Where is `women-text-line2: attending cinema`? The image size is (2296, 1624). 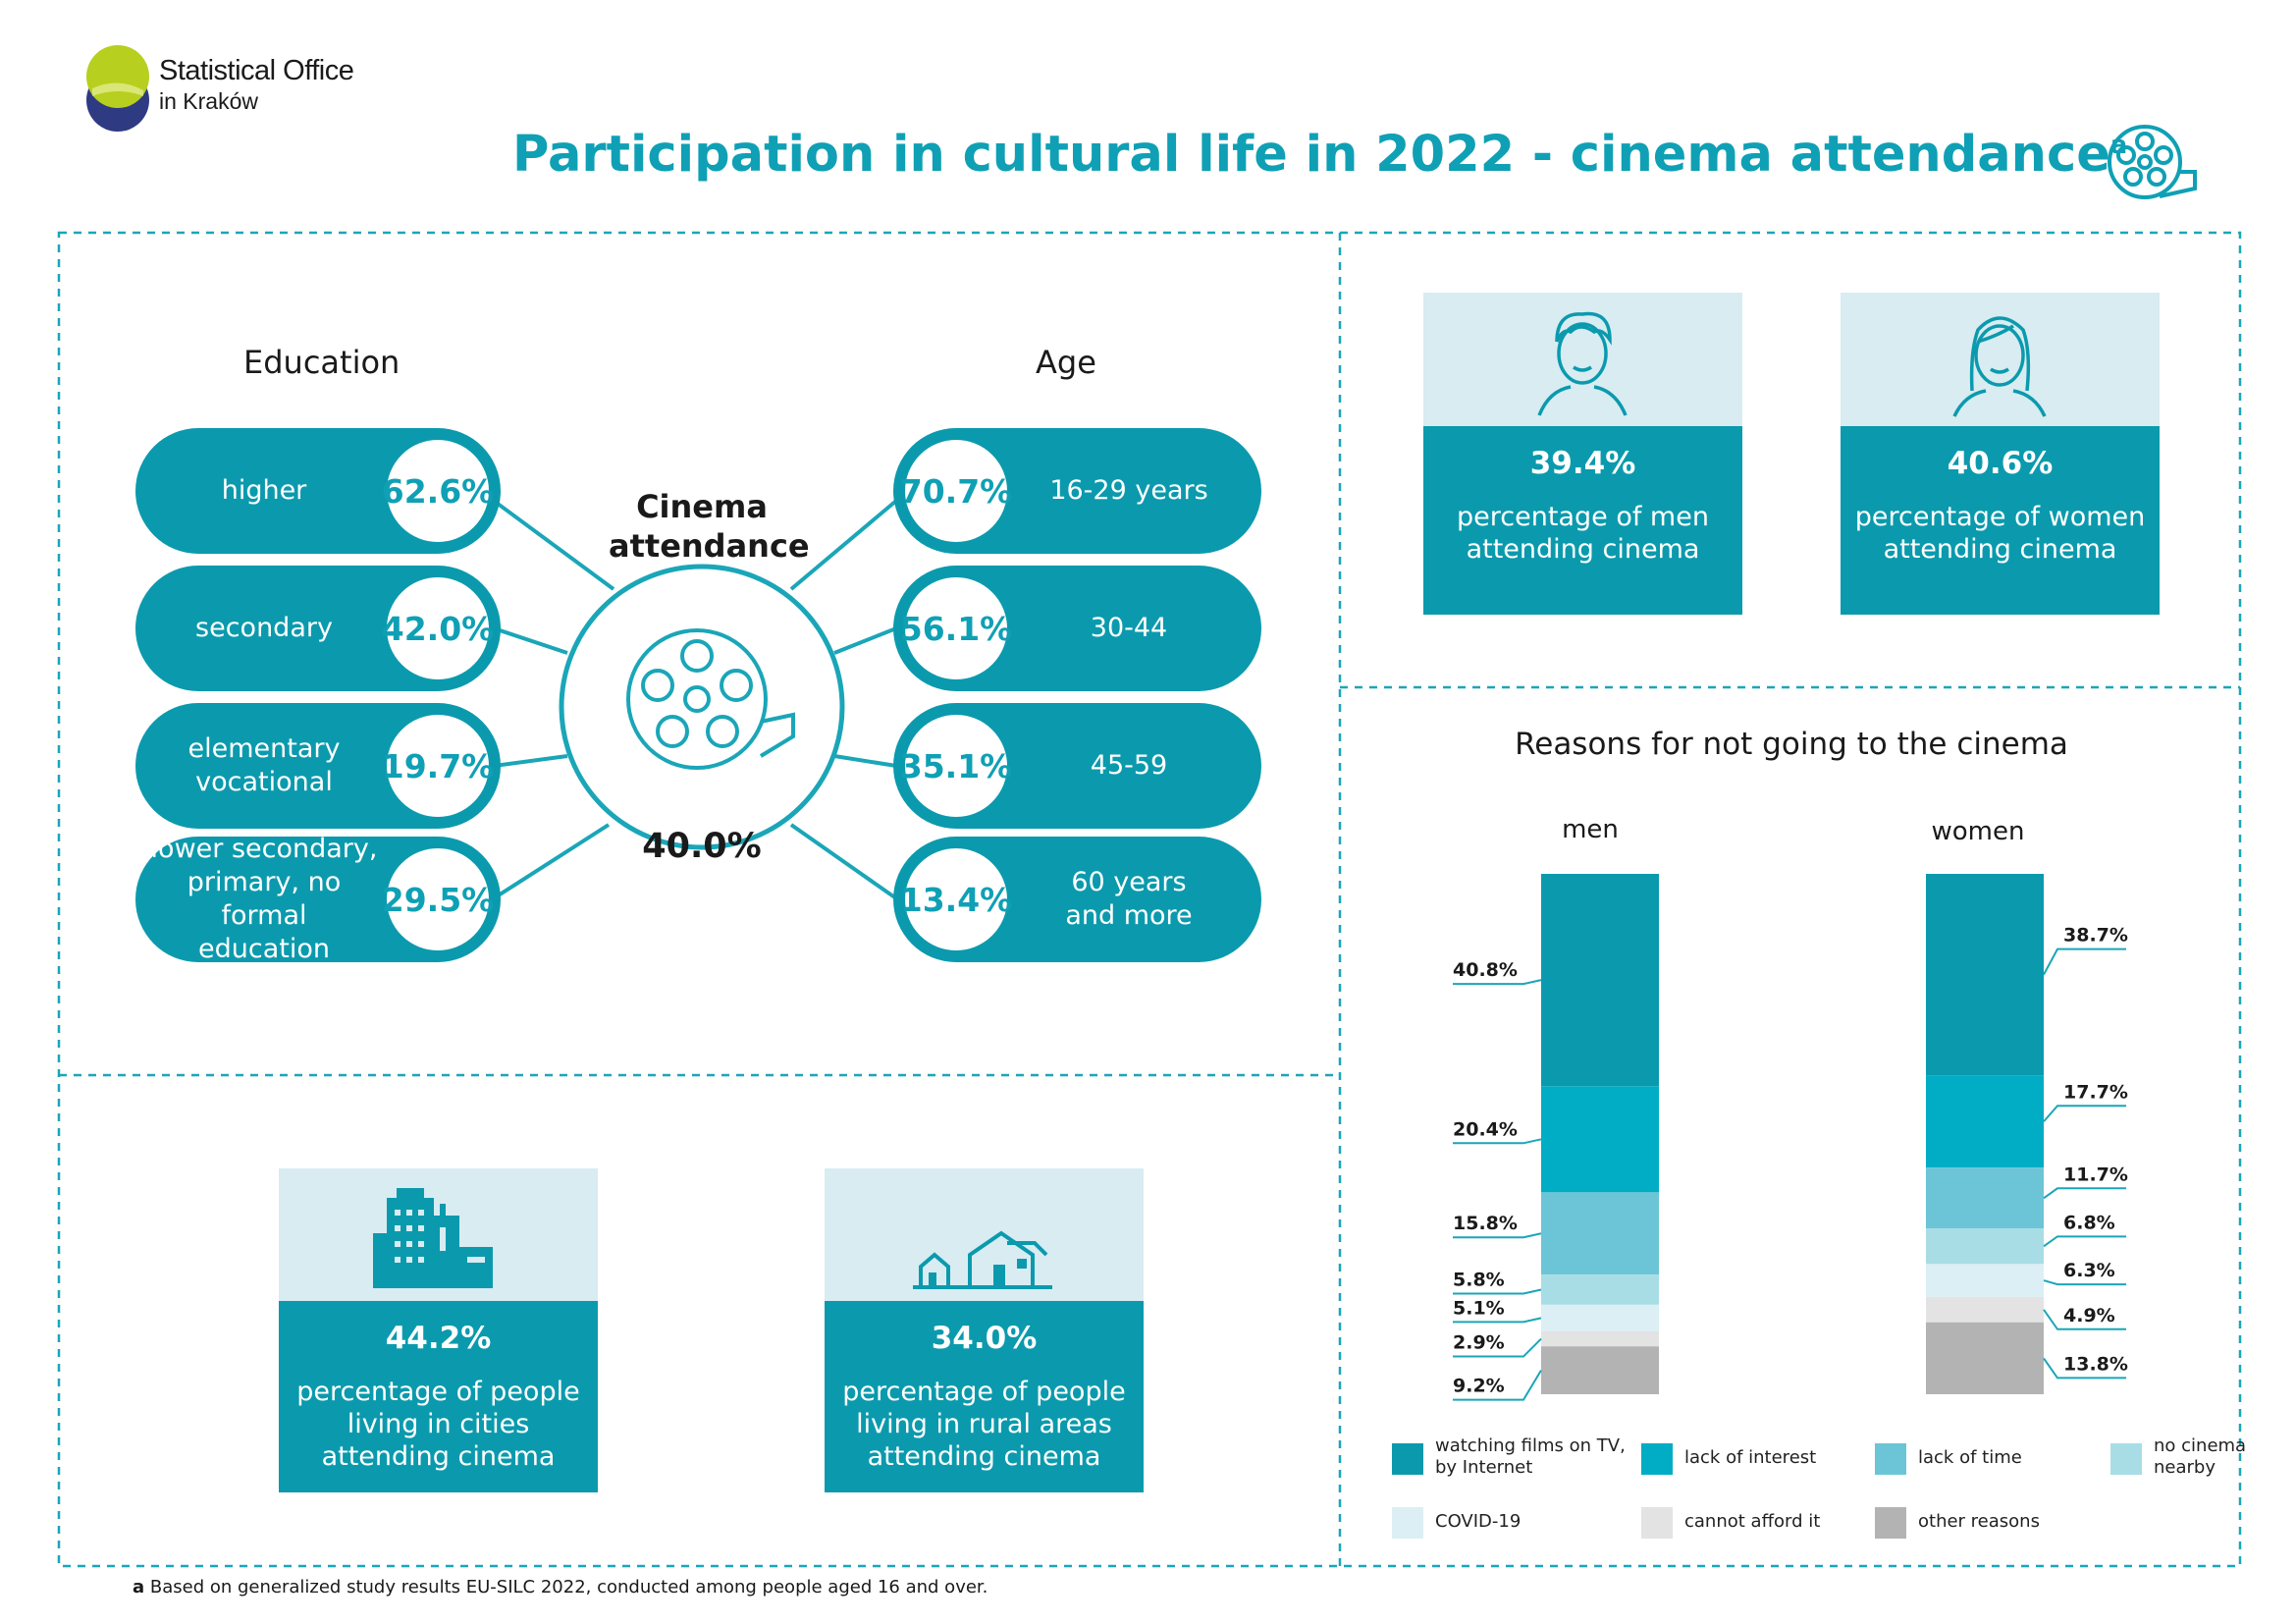 women-text-line2: attending cinema is located at coordinates (2000, 549).